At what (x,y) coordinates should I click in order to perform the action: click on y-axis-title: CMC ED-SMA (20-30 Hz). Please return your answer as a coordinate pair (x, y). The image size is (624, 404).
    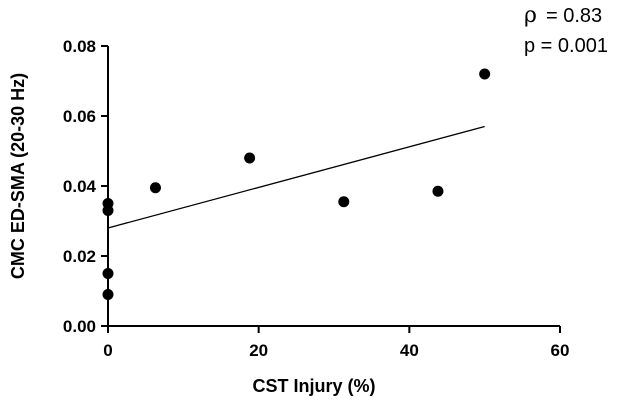
    Looking at the image, I should click on (18, 176).